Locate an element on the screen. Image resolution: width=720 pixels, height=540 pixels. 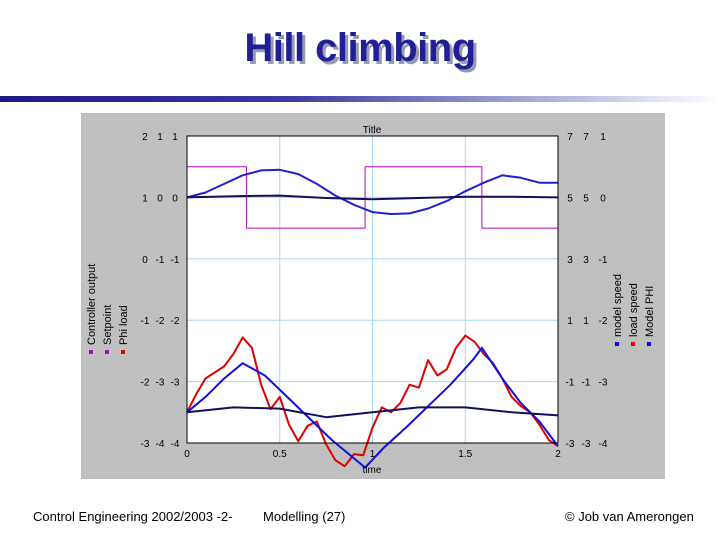
right-axis-legend-entry: load speed is located at coordinates (634, 314).